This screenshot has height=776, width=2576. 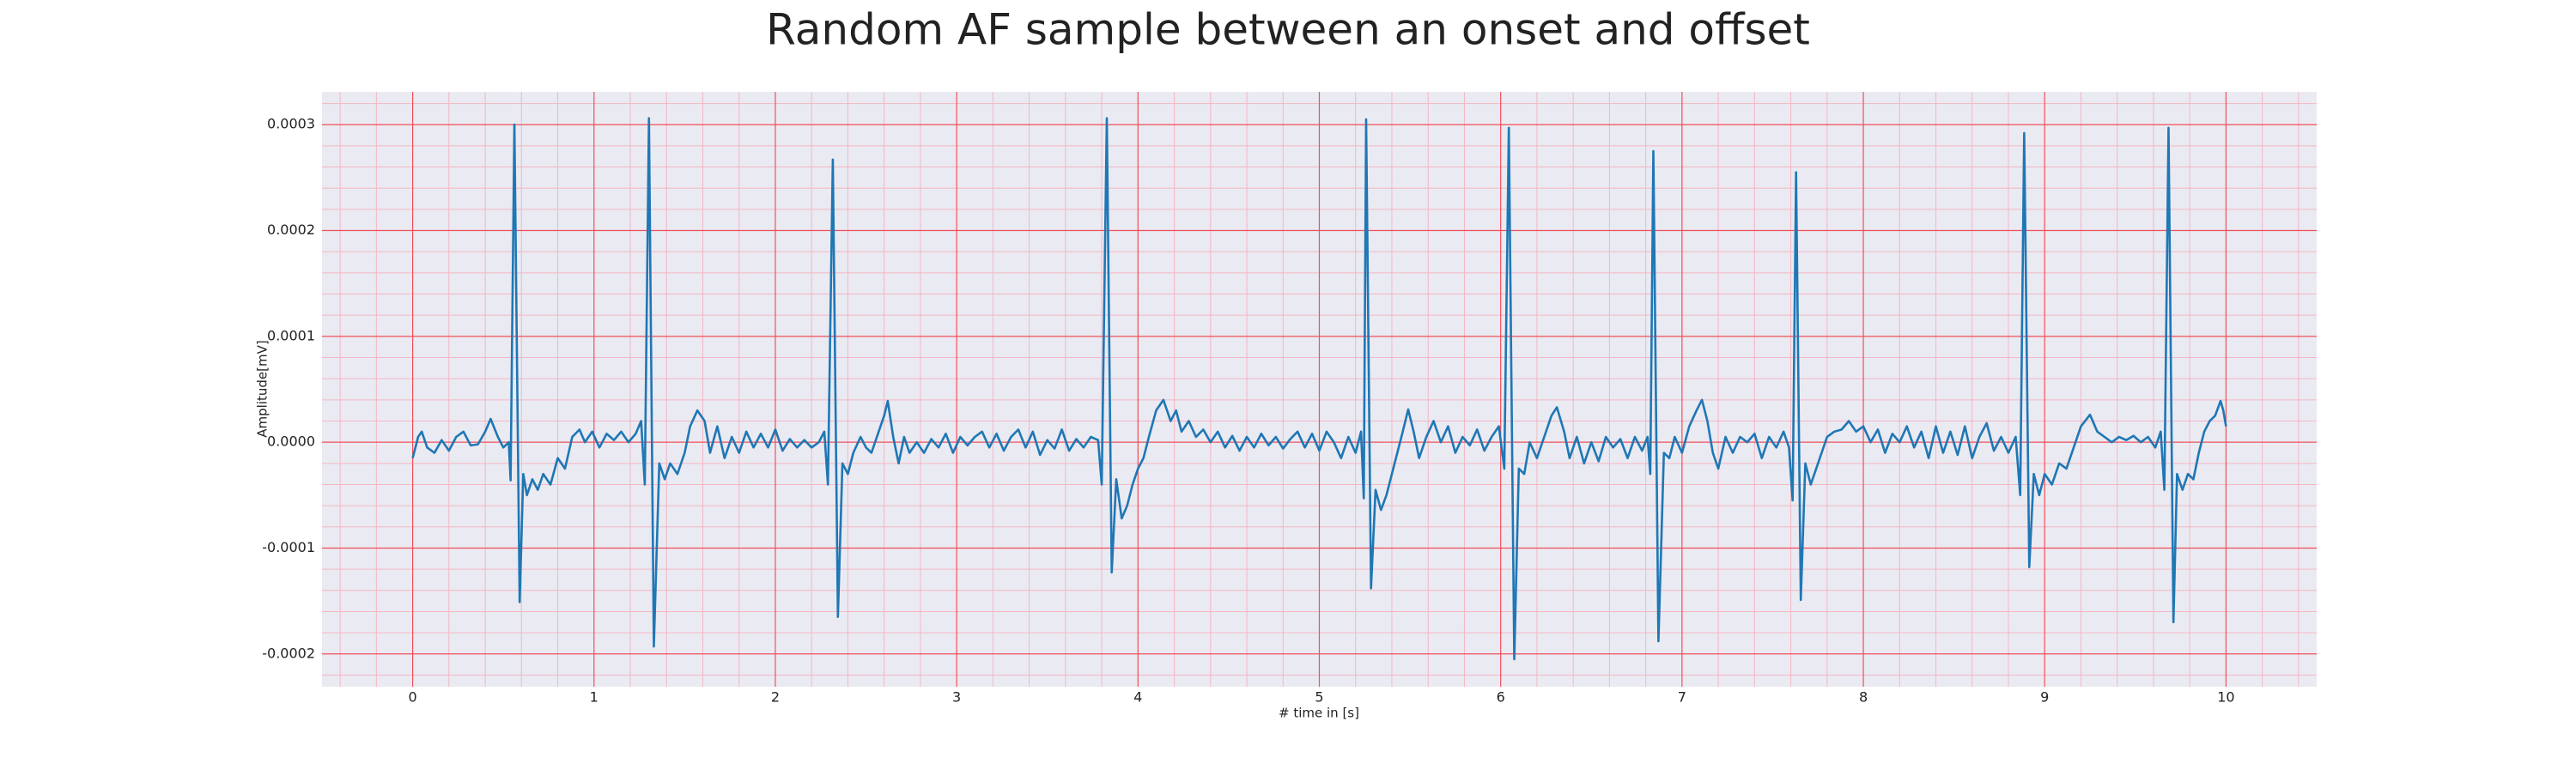 I want to click on y-tick-label: -0.0002, so click(x=289, y=653).